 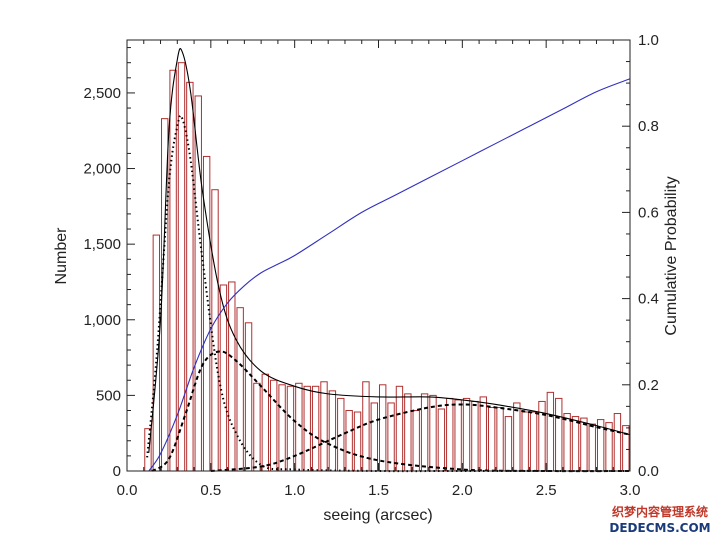 What do you see at coordinates (660, 511) in the screenshot?
I see `watermark-line1: 织梦内容管理系统` at bounding box center [660, 511].